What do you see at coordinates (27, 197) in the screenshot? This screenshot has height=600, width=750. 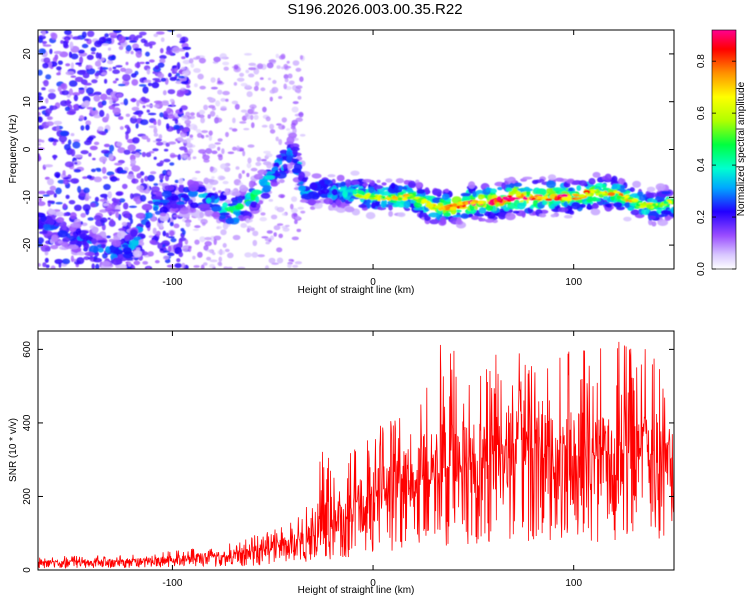 I see `spectrogram-y-tick-label: -10` at bounding box center [27, 197].